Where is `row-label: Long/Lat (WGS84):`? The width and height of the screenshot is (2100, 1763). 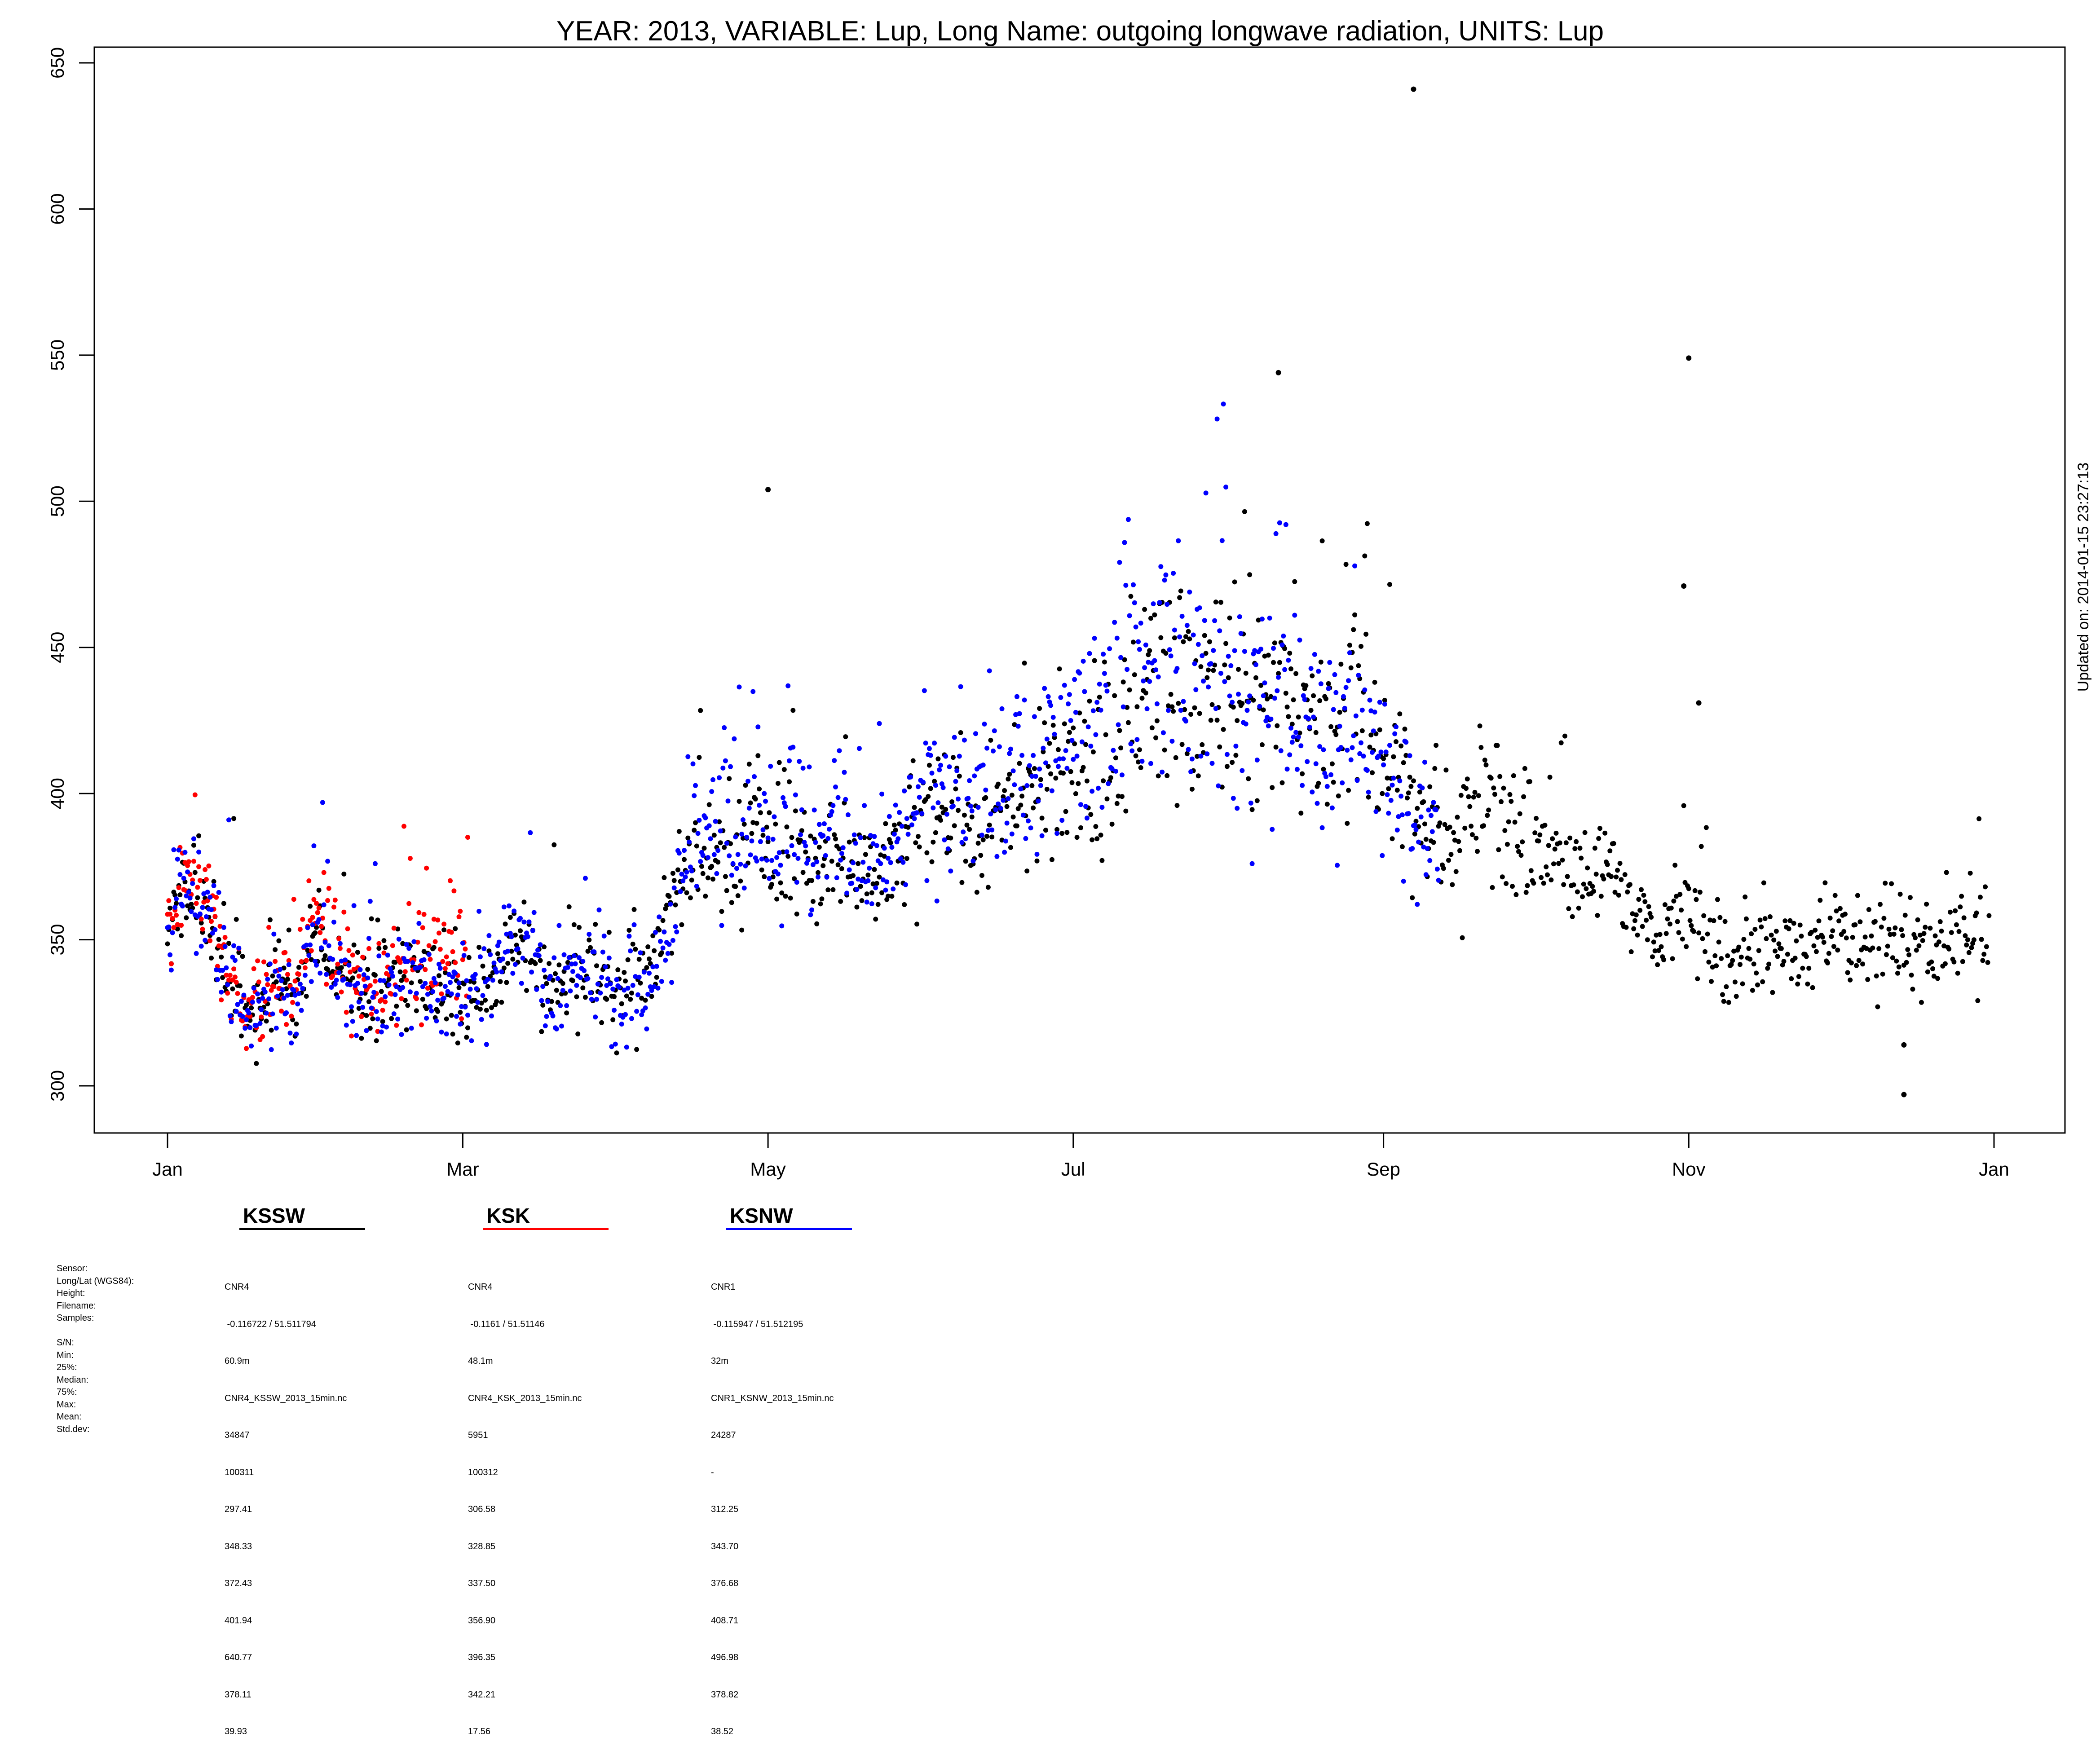
row-label: Long/Lat (WGS84): is located at coordinates (95, 1281).